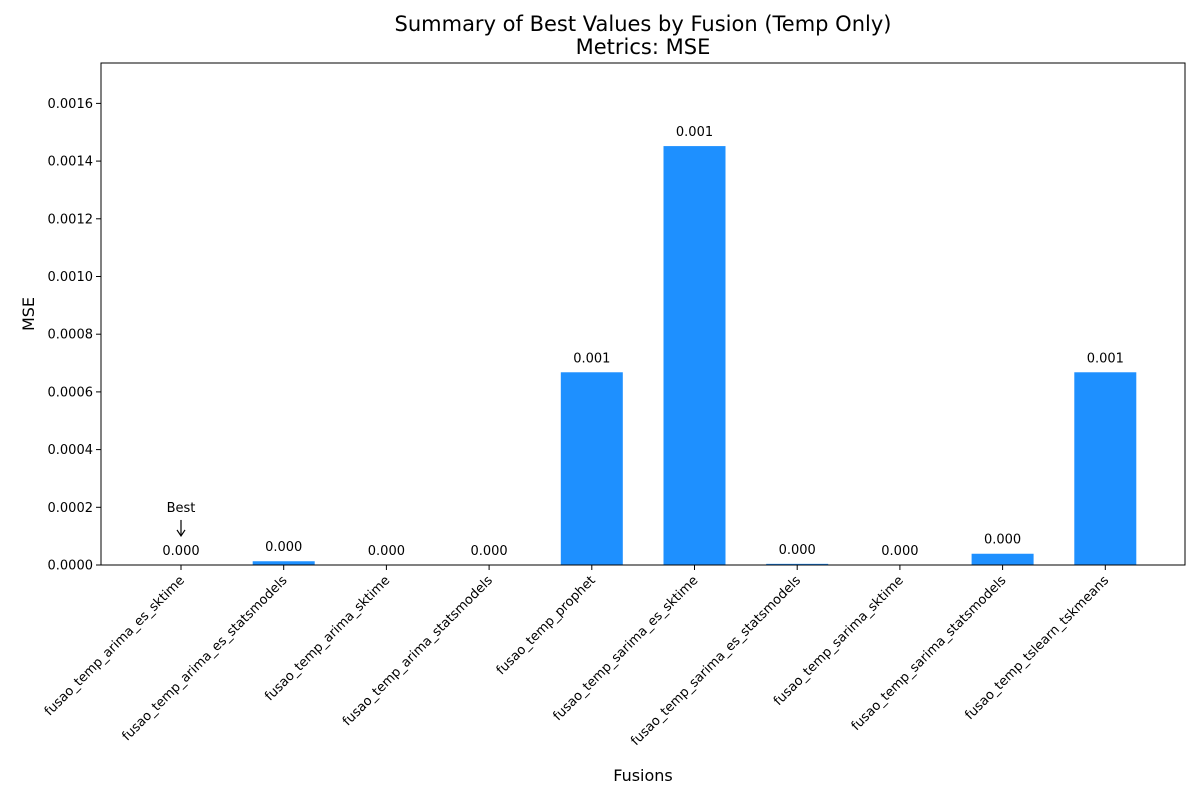 The height and width of the screenshot is (800, 1200). I want to click on y-tick-label: 0.0016, so click(71, 104).